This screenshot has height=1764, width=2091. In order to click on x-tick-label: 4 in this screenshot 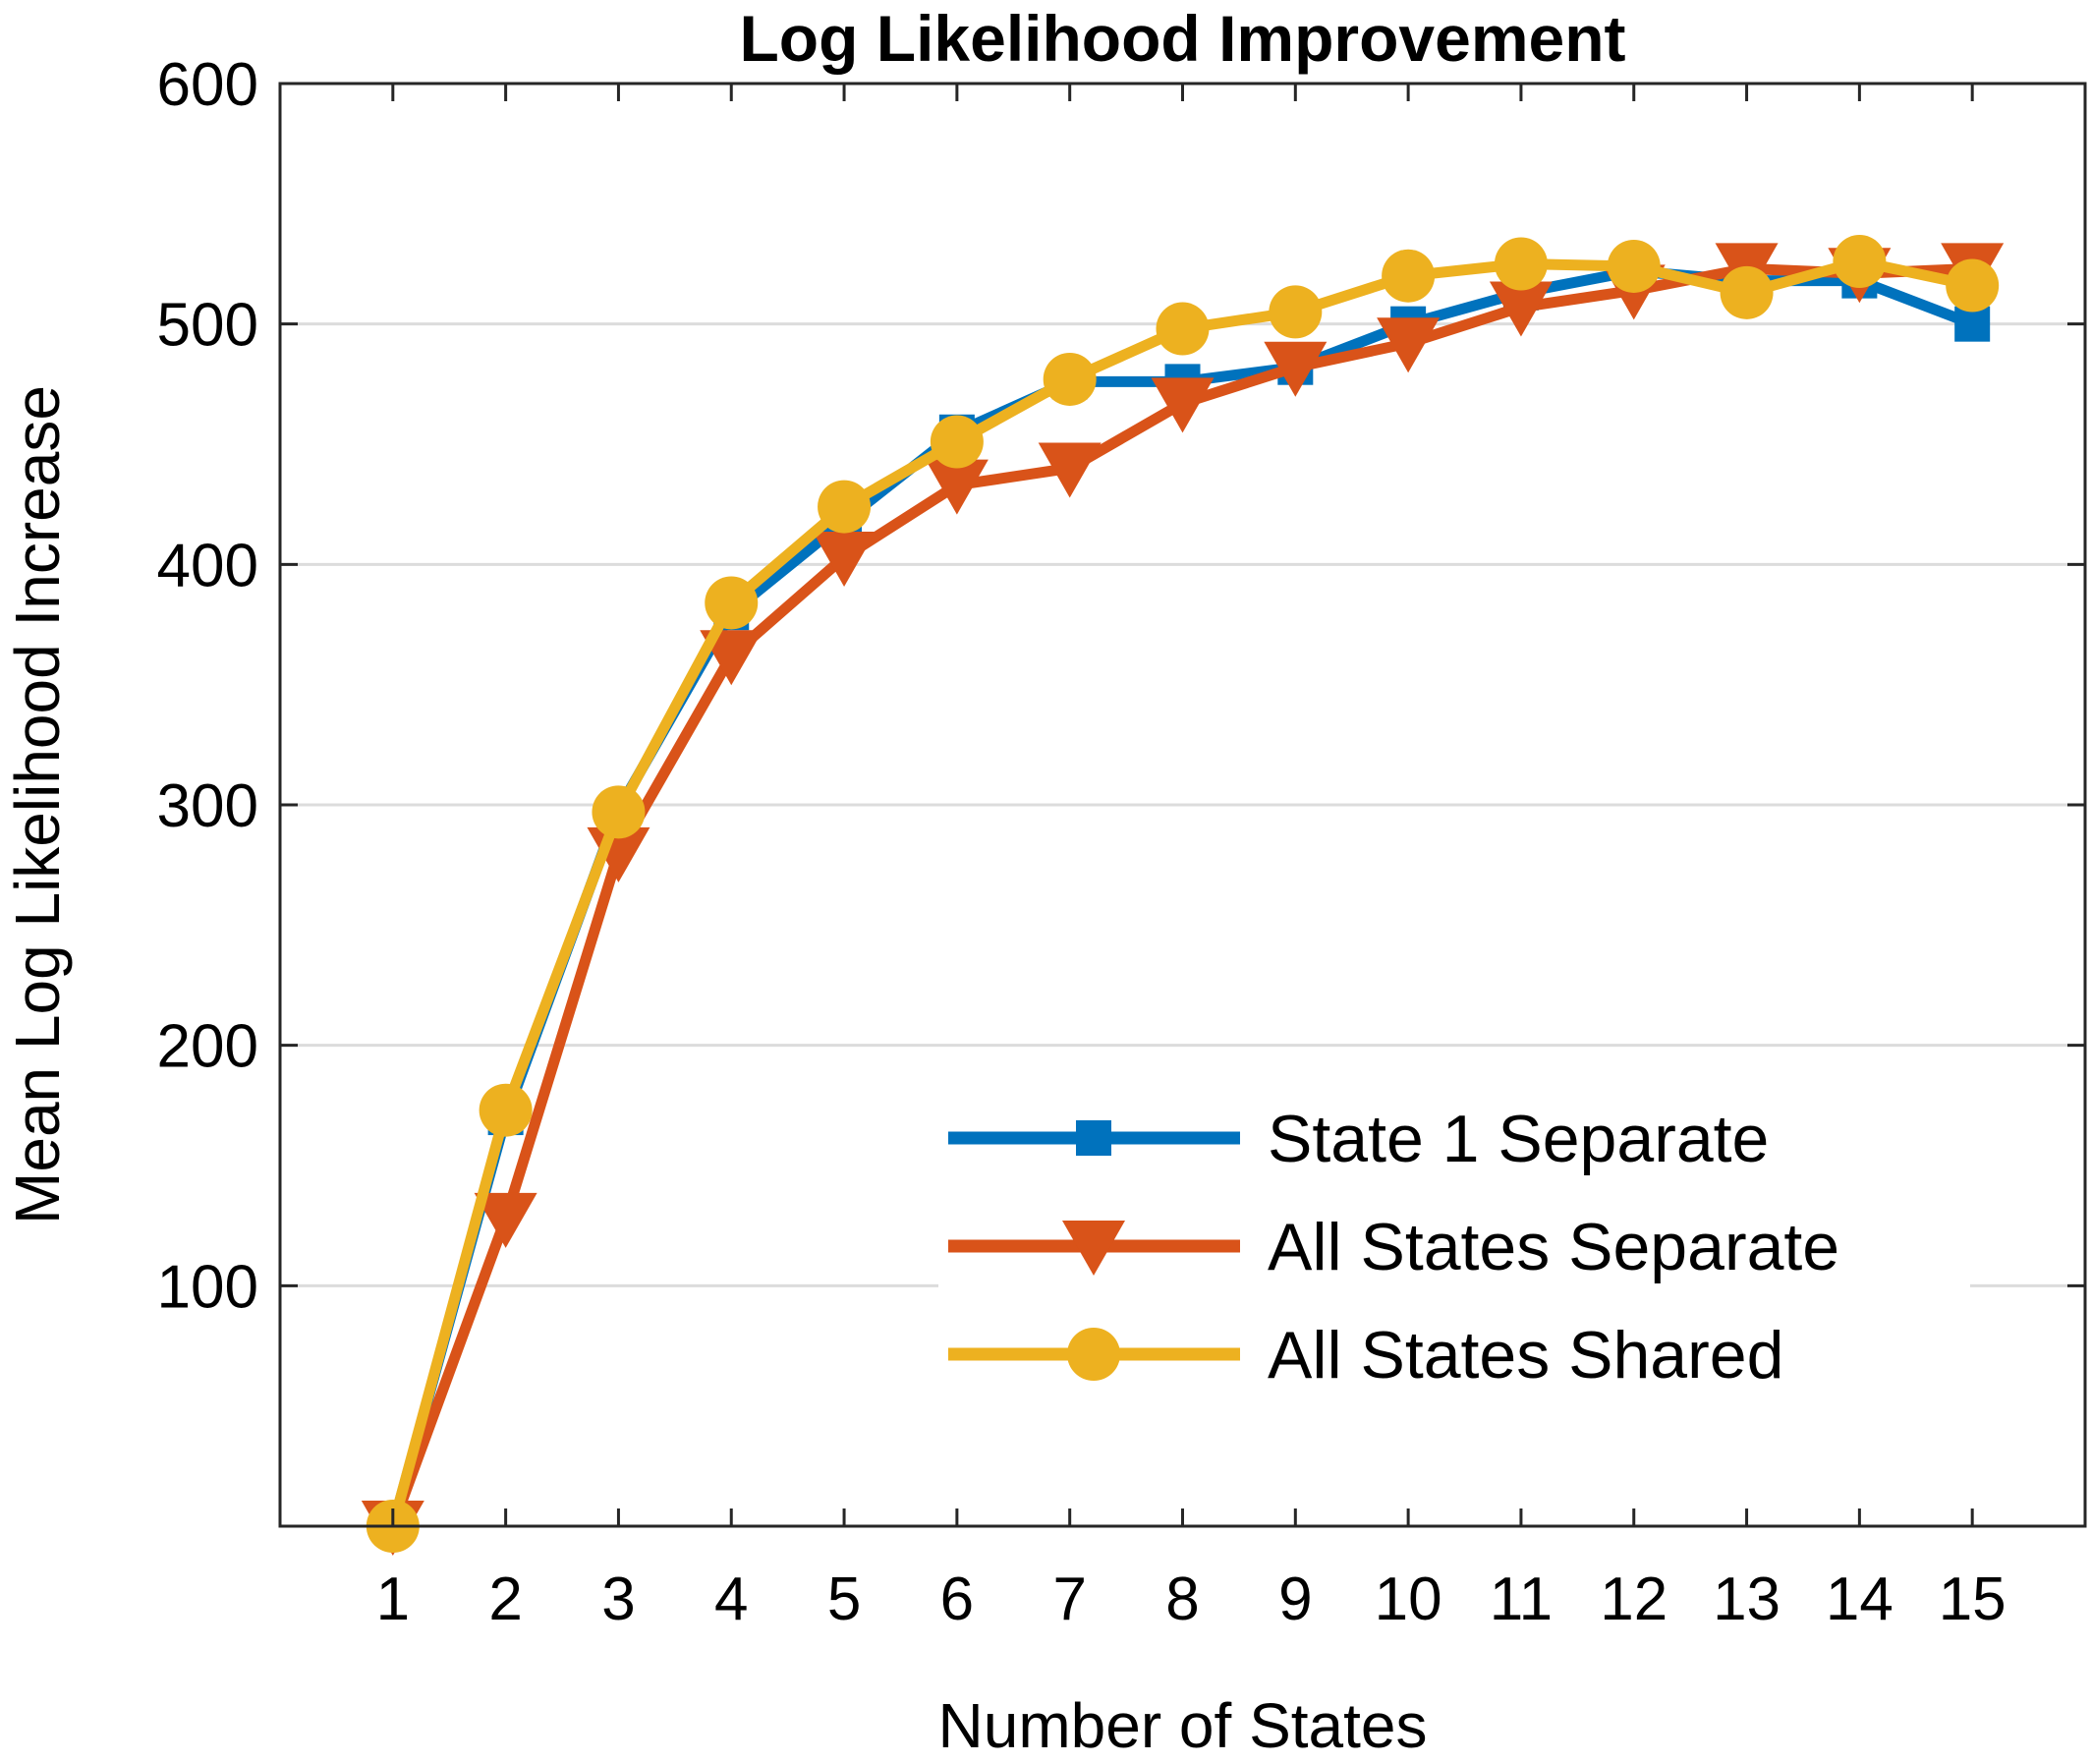, I will do `click(731, 1599)`.